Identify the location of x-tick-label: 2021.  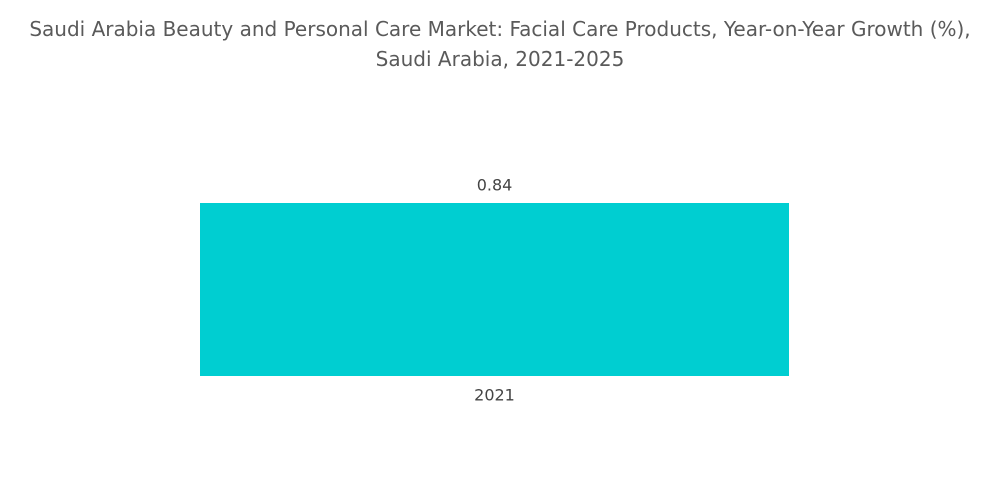
(494, 395).